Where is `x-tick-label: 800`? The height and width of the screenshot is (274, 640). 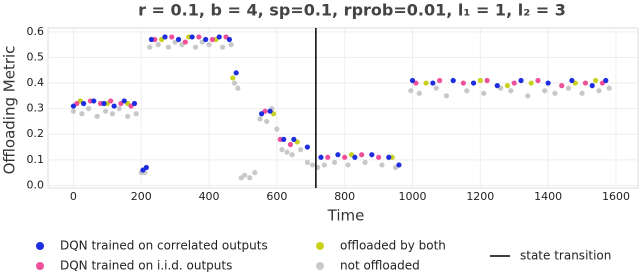
x-tick-label: 800 is located at coordinates (344, 196).